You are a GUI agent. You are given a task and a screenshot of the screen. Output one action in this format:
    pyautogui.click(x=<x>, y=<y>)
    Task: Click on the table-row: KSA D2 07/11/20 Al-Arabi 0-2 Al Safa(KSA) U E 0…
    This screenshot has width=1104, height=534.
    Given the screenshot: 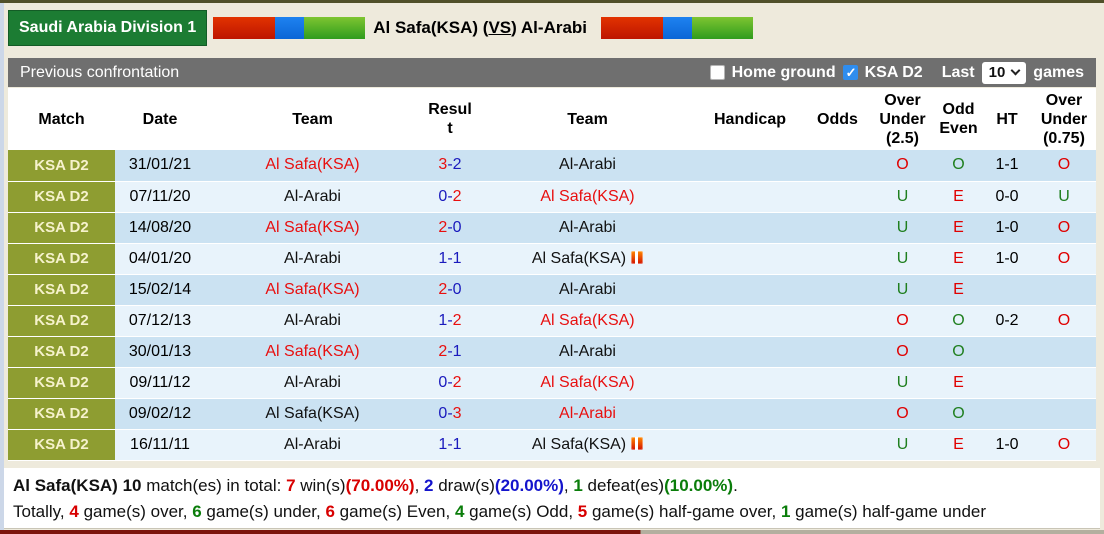 What is the action you would take?
    pyautogui.click(x=552, y=197)
    